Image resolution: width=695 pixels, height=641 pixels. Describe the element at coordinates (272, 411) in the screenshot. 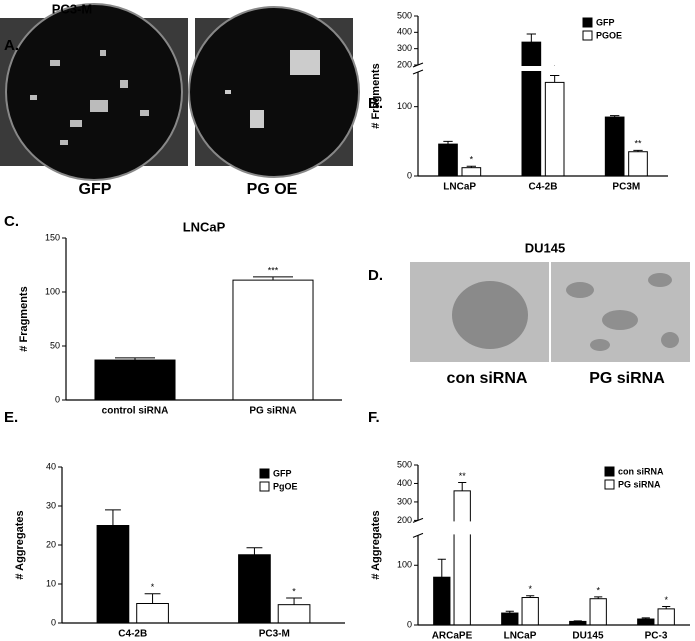

I see `x-tick-label: PG siRNA` at that location.